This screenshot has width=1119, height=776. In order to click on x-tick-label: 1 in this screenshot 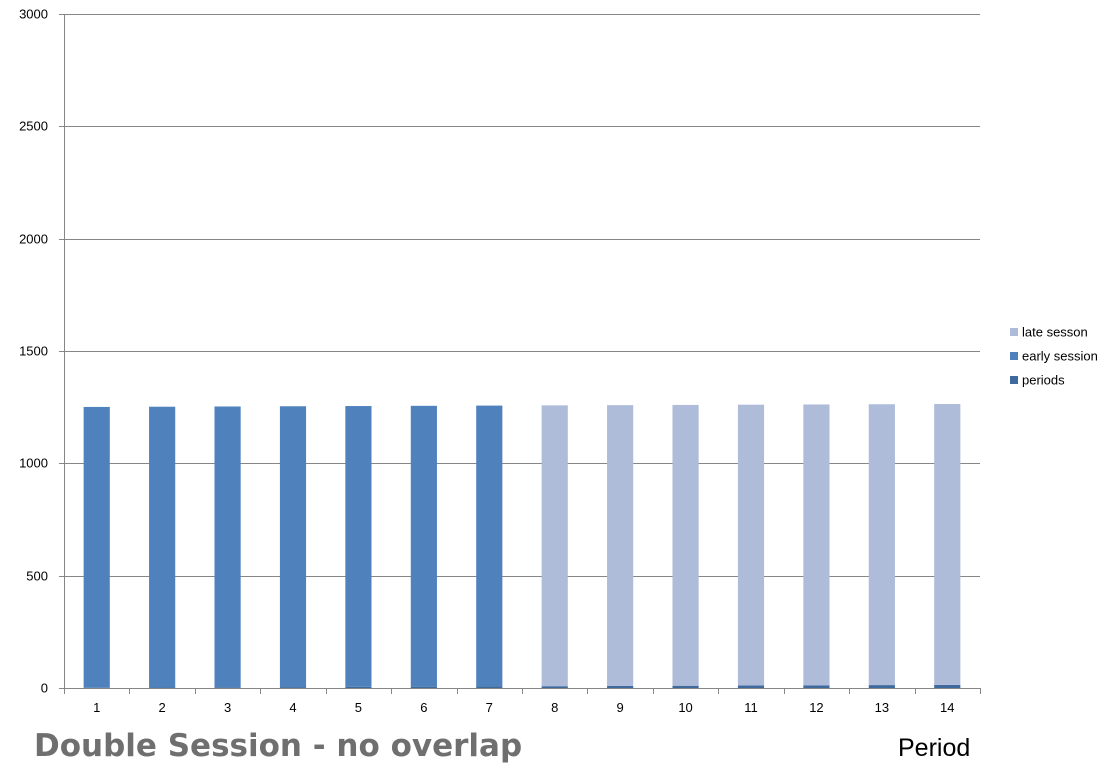, I will do `click(96, 707)`.